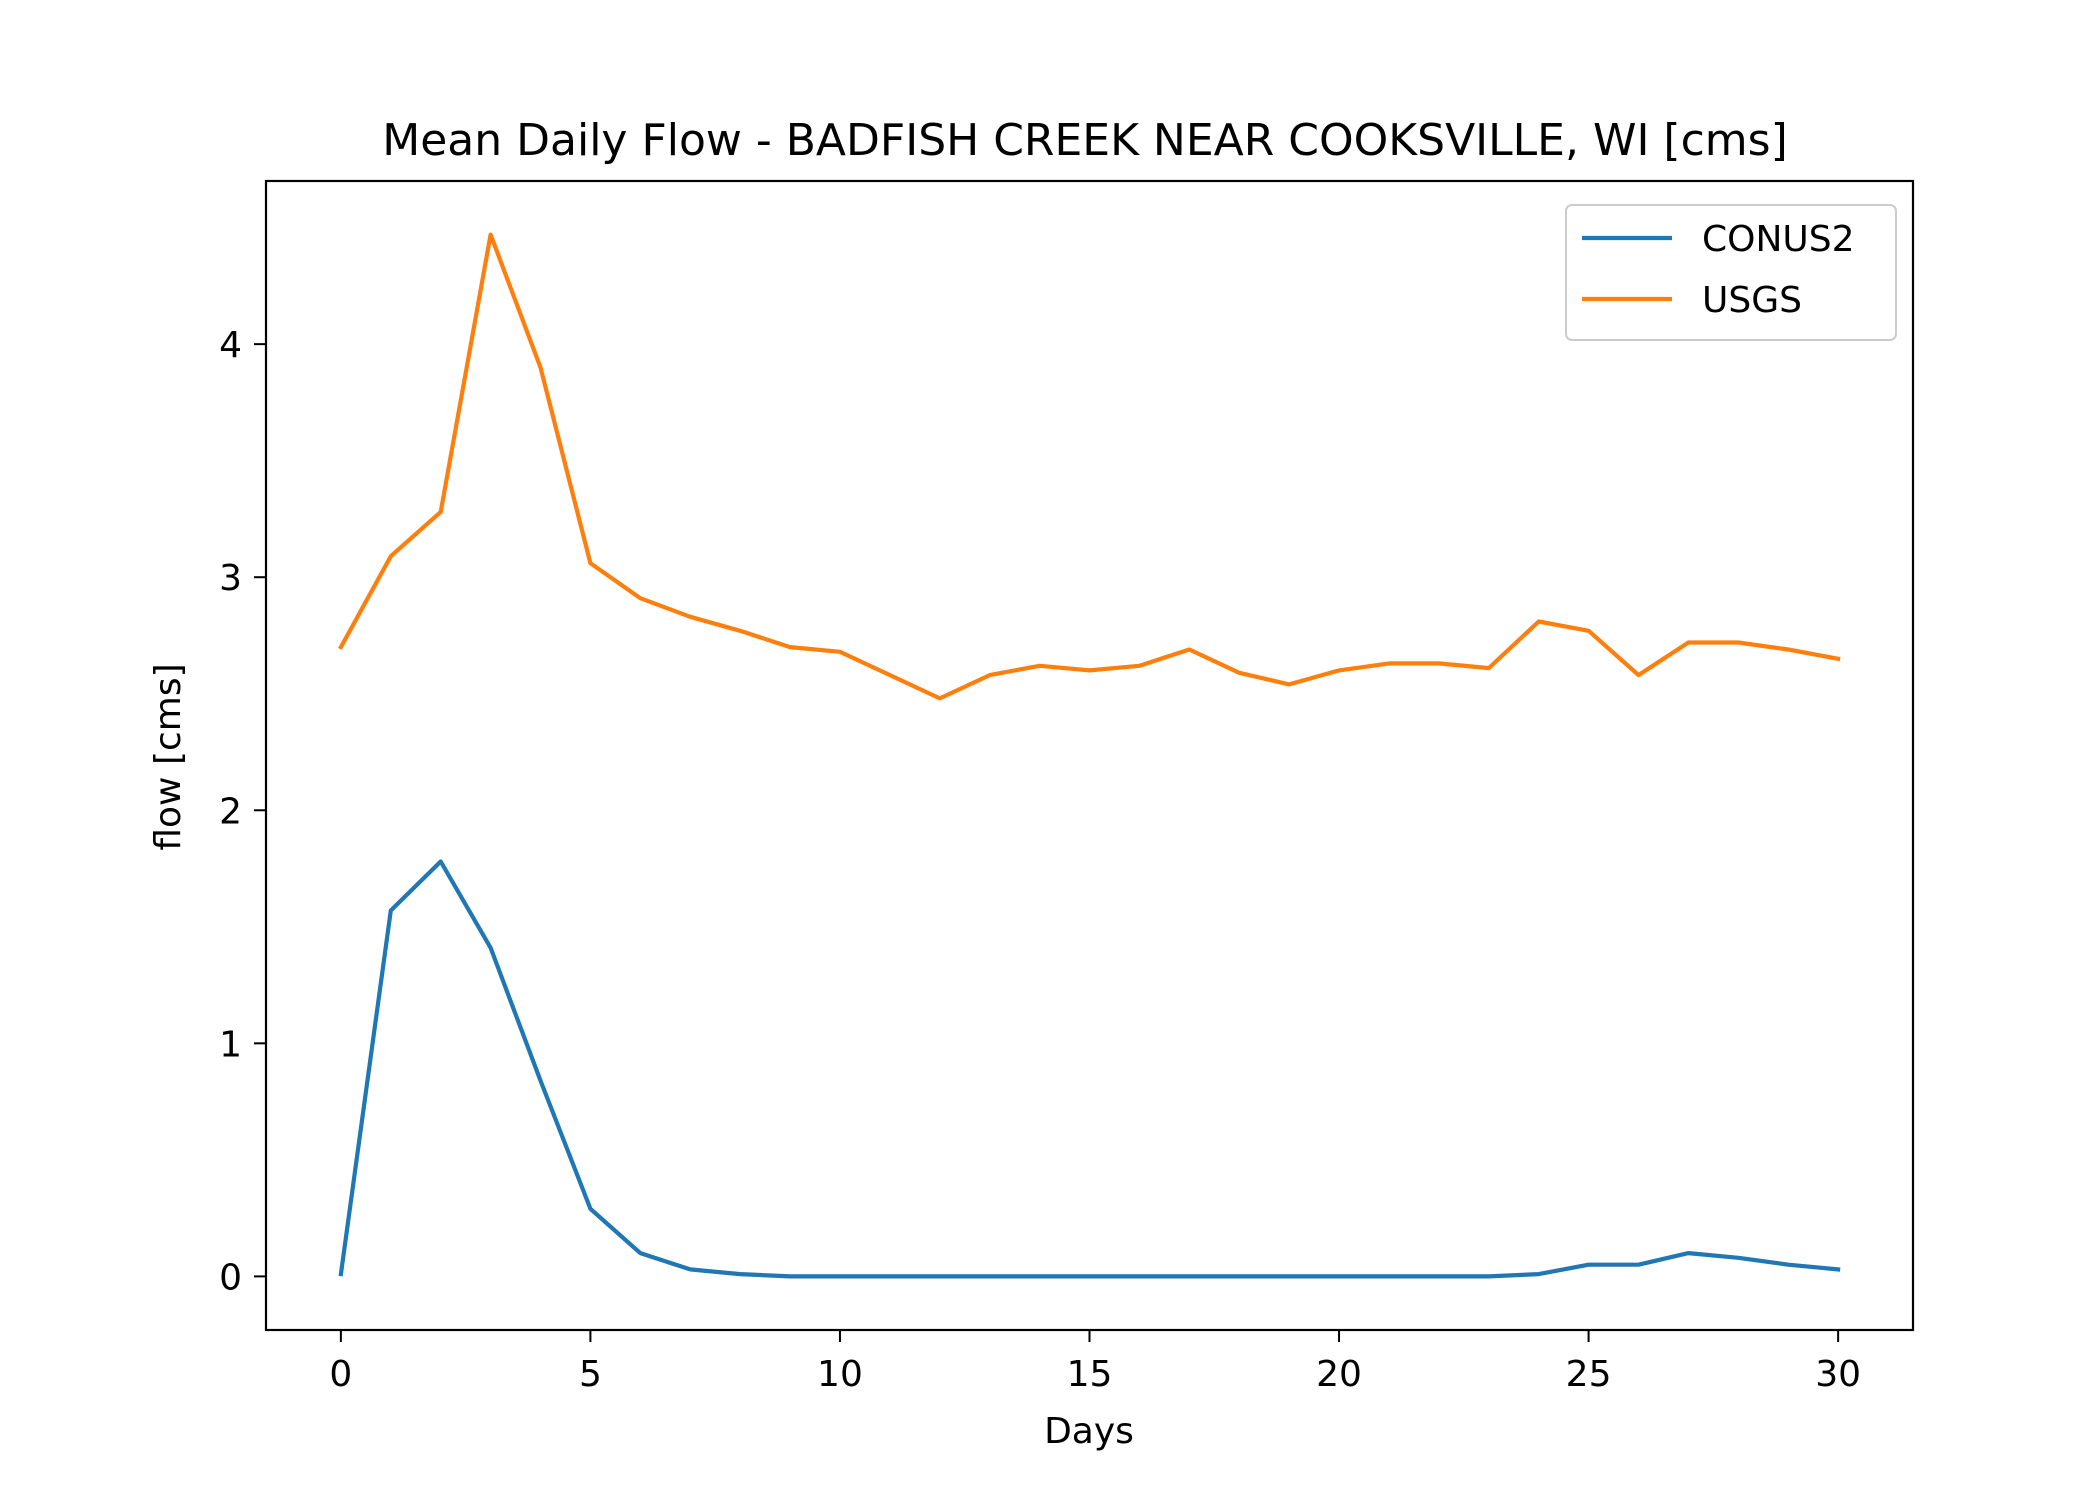  I want to click on legend-label-usgs: USGS, so click(1752, 300).